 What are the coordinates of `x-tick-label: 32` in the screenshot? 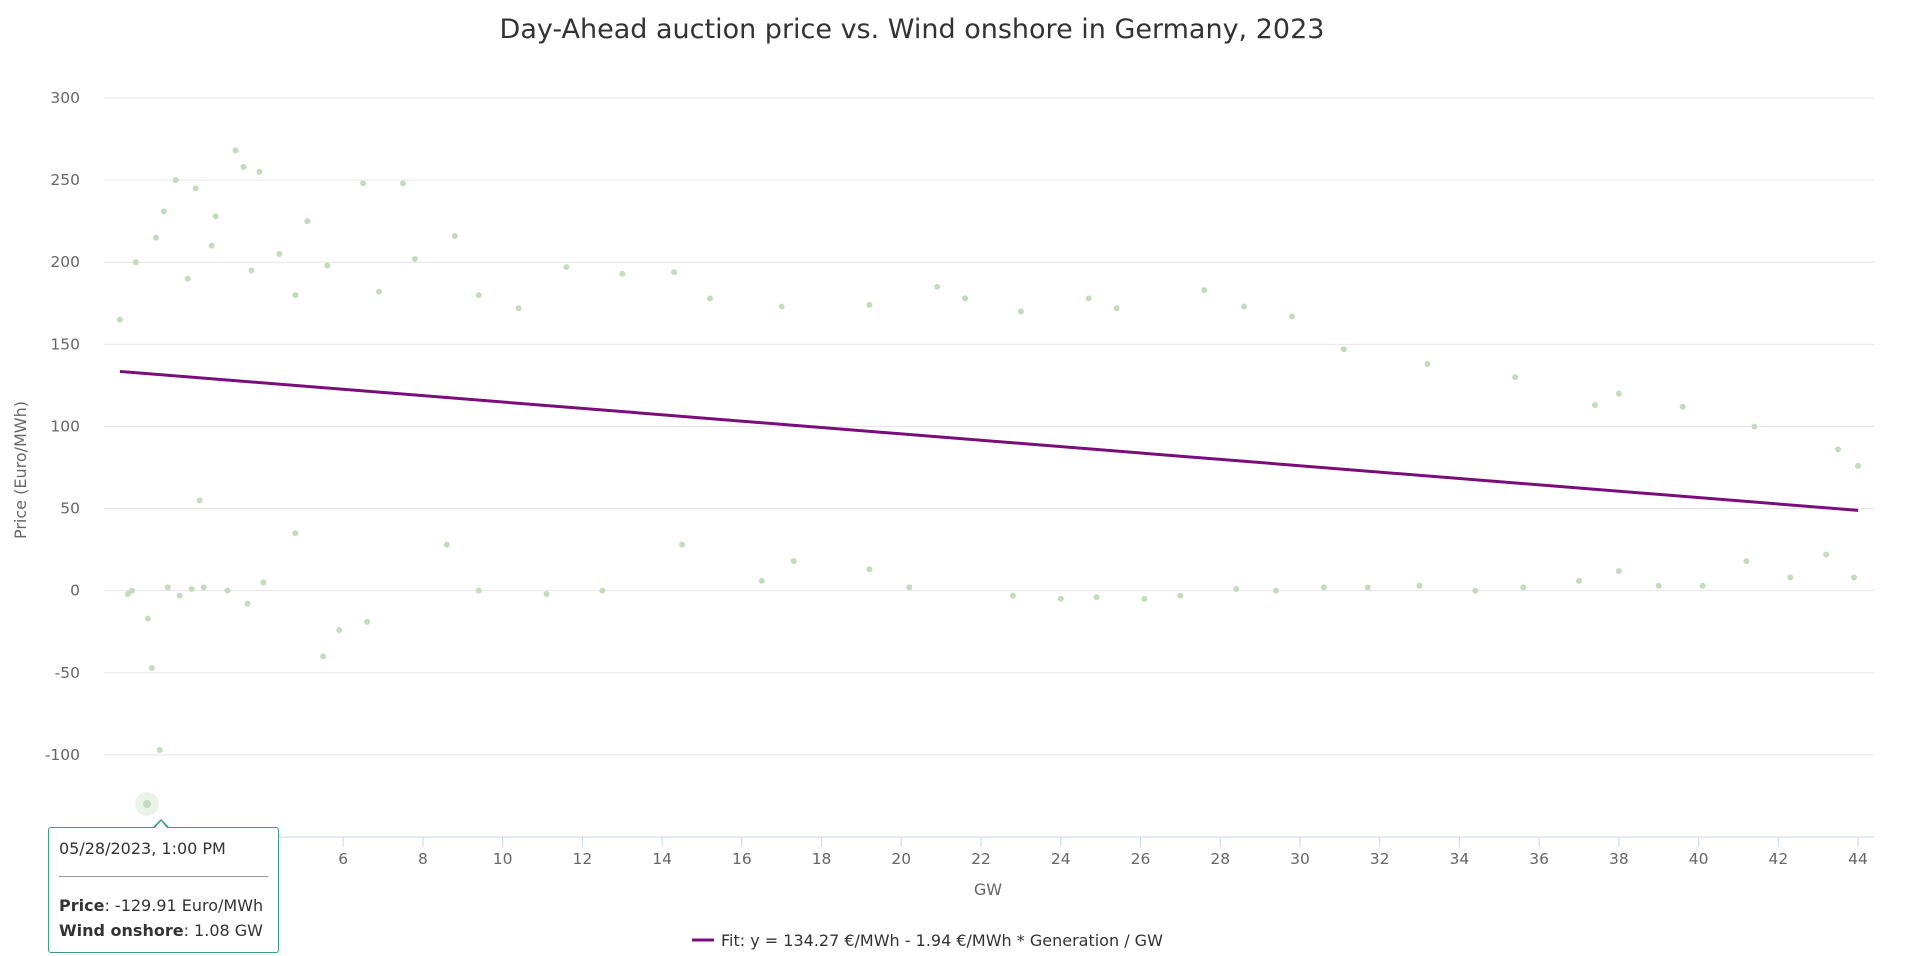 It's located at (1380, 859).